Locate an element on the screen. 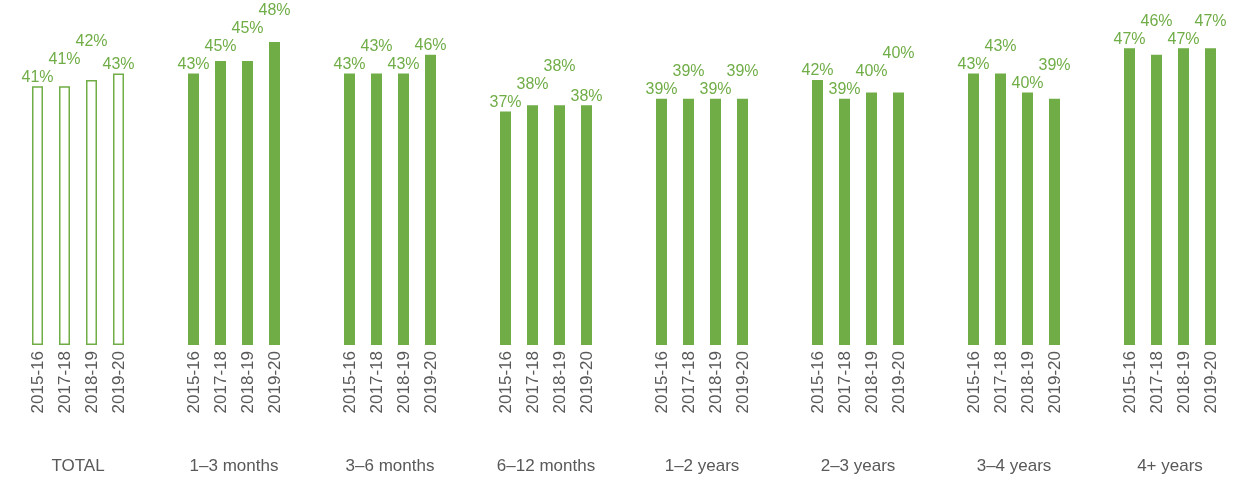  x-axis-title: 3–6 months is located at coordinates (390, 465).